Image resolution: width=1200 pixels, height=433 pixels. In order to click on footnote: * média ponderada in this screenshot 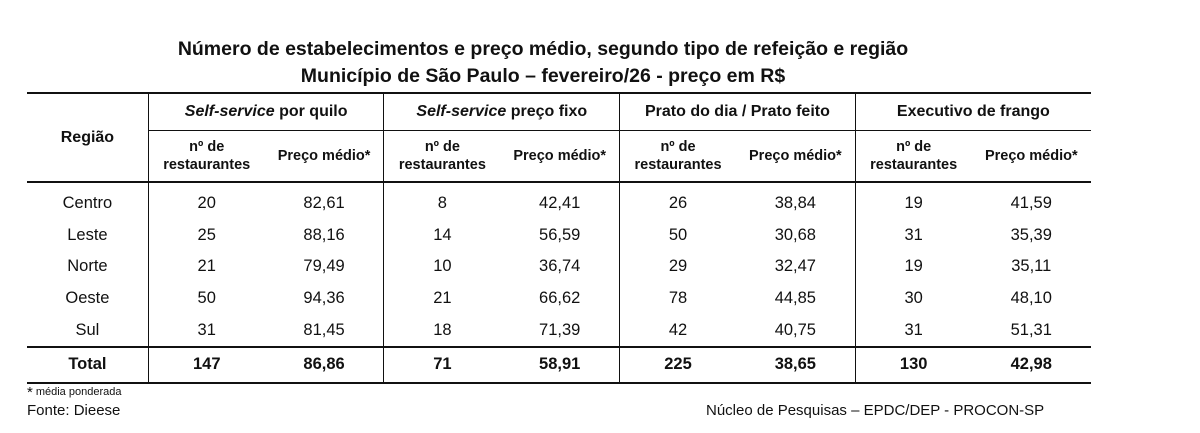, I will do `click(74, 392)`.